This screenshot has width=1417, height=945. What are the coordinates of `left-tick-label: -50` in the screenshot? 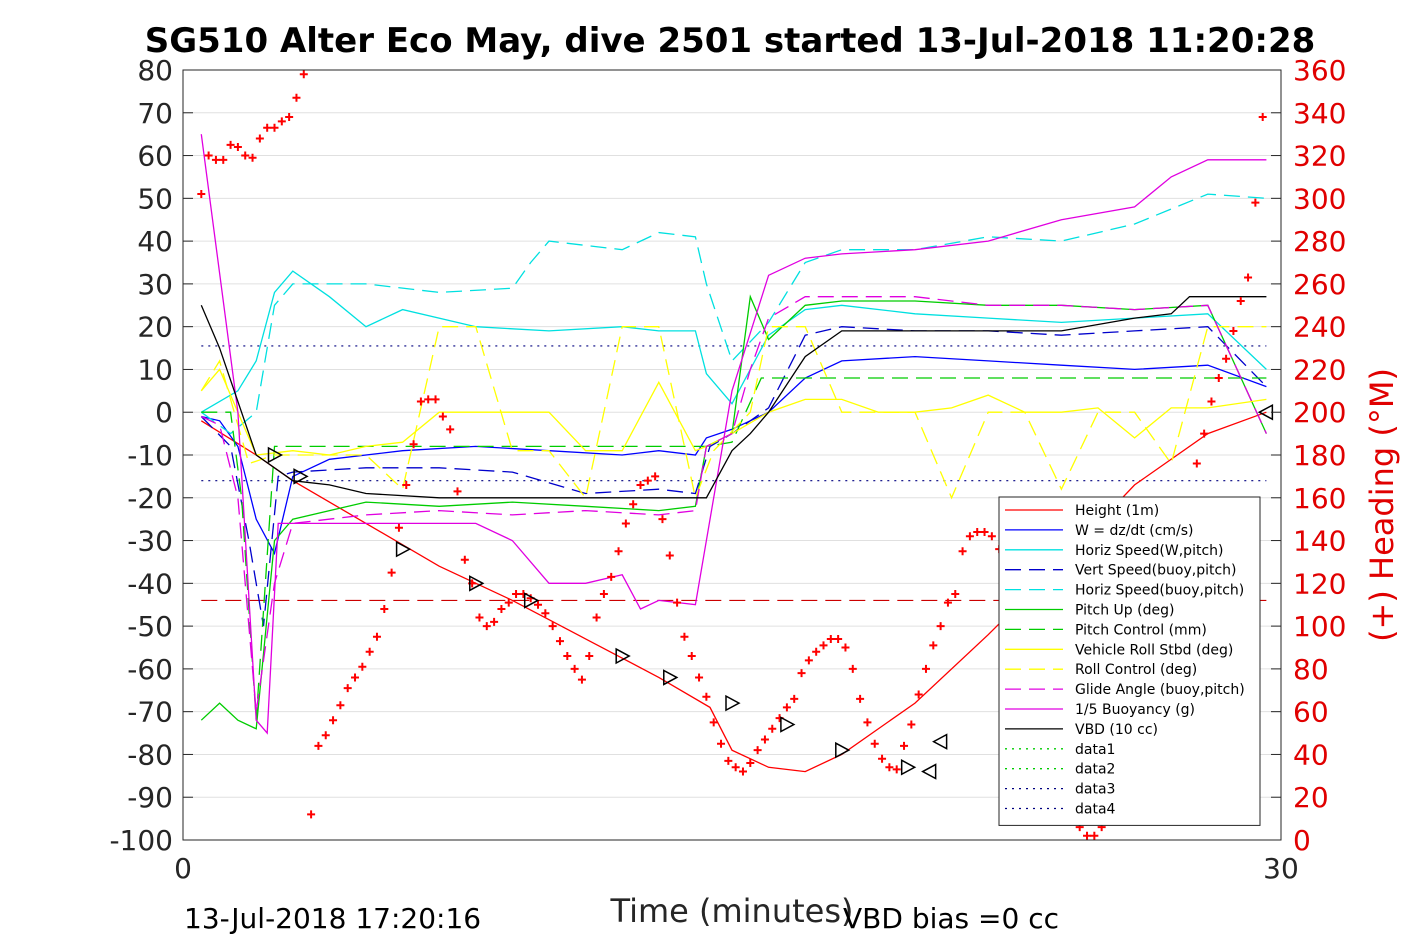 It's located at (150, 626).